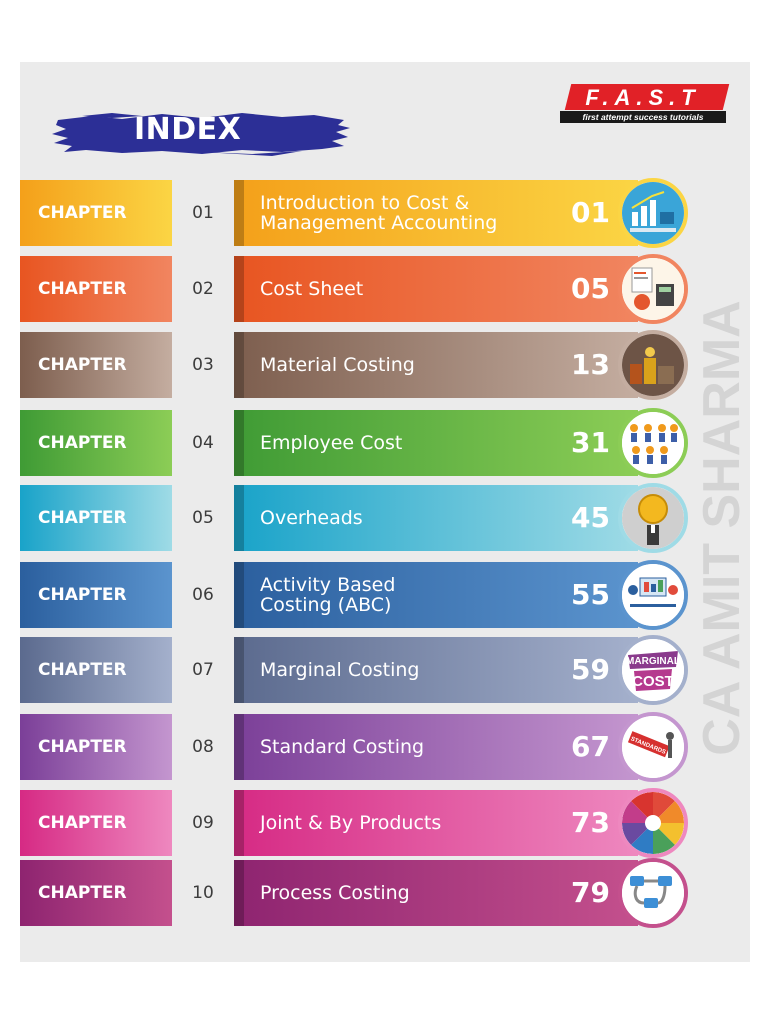 This screenshot has height=1024, width=768. Describe the element at coordinates (653, 365) in the screenshot. I see `materials-icon` at that location.